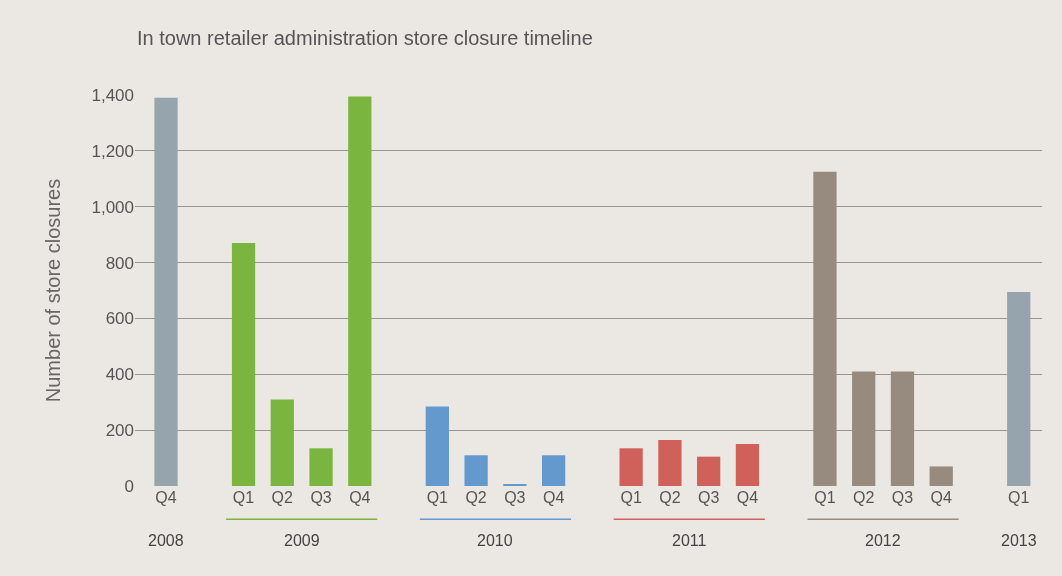  Describe the element at coordinates (119, 319) in the screenshot. I see `y-tick-label: 600` at that location.